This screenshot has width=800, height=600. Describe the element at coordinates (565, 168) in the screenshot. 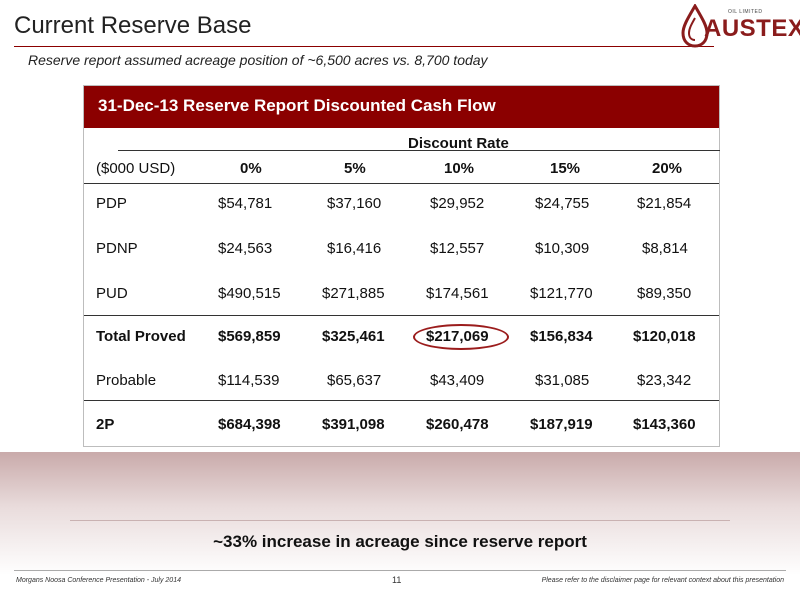

I see `column-header-15: 15%` at that location.